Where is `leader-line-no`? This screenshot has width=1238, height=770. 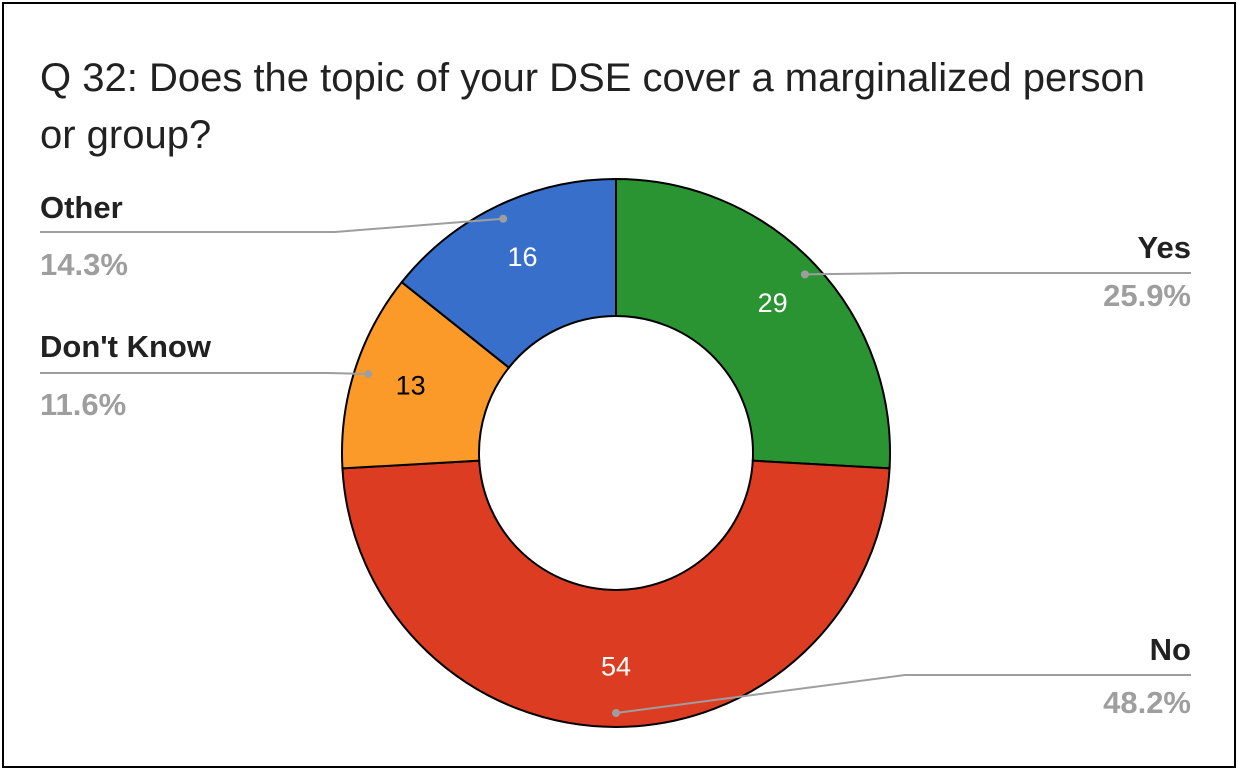 leader-line-no is located at coordinates (903, 694).